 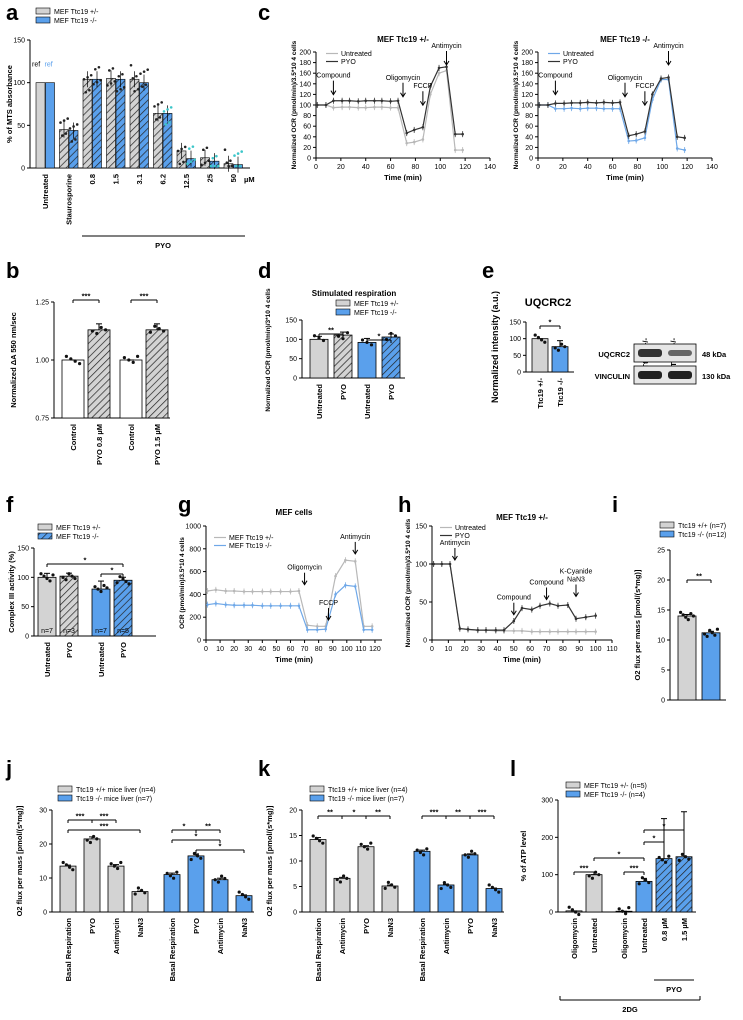 What do you see at coordinates (579, 649) in the screenshot?
I see `panel-h-x-tick-label: 90` at bounding box center [579, 649].